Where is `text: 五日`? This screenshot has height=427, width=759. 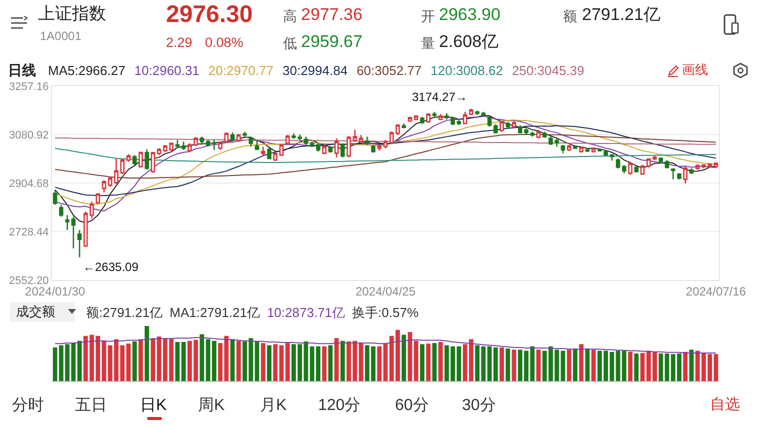 text: 五日 is located at coordinates (91, 406).